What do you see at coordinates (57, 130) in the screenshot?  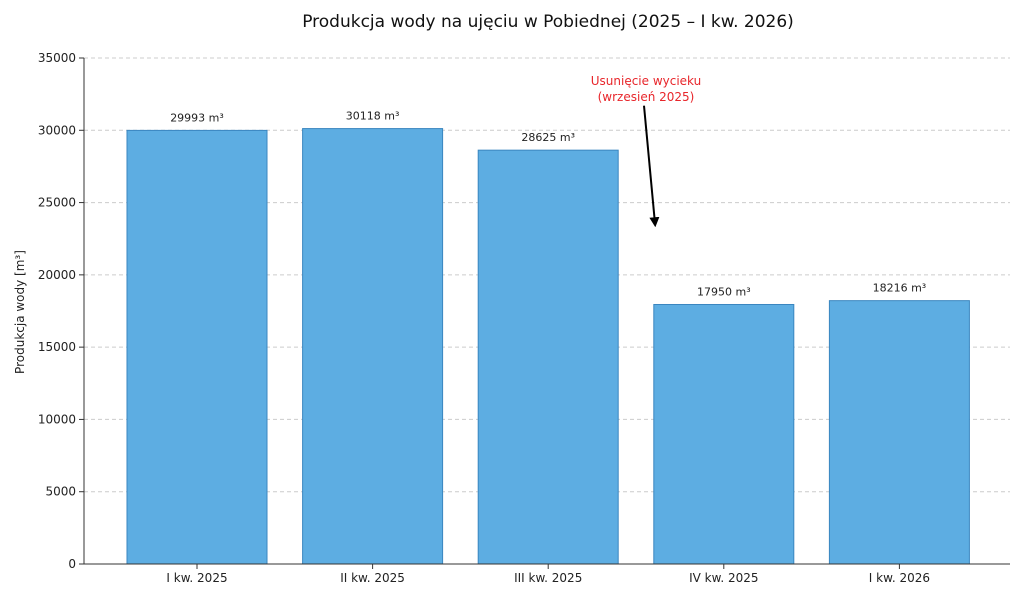 I see `y-tick-label: 30000` at bounding box center [57, 130].